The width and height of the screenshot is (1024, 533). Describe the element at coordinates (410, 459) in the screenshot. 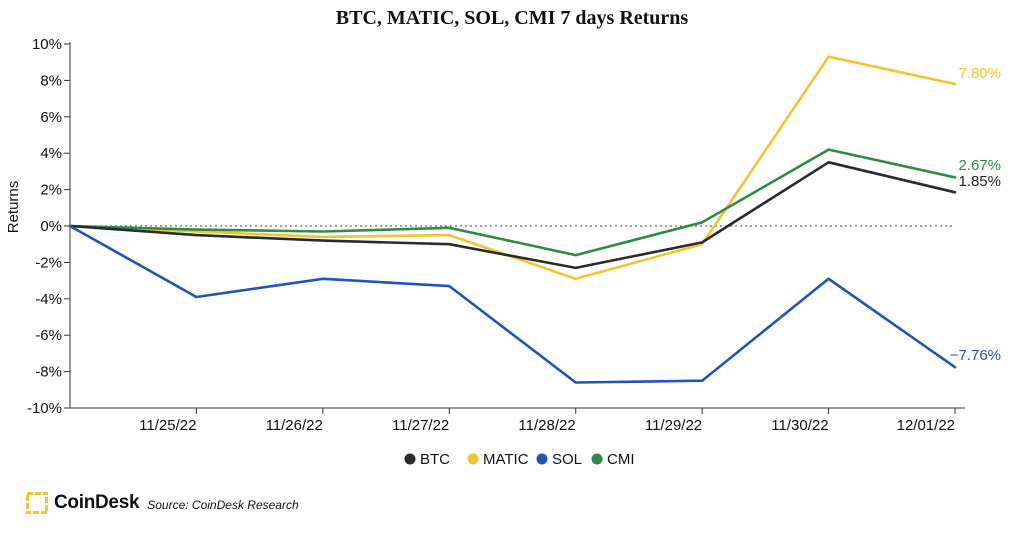

I see `legend-marker-btc` at that location.